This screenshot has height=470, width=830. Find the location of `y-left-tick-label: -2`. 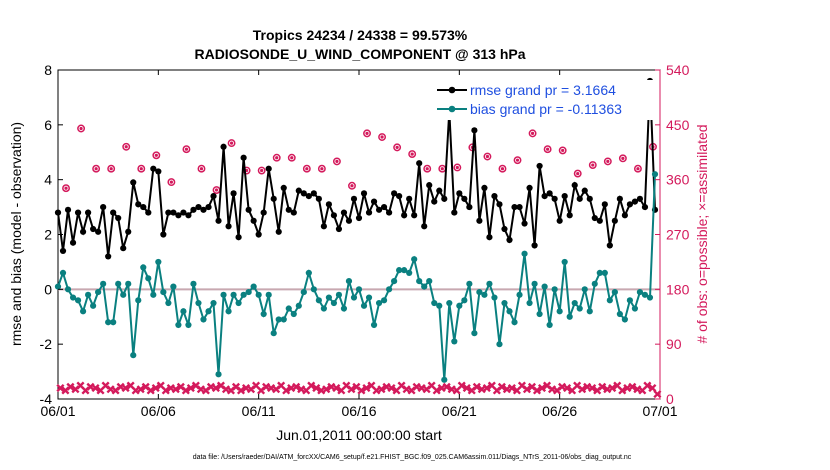

y-left-tick-label: -2 is located at coordinates (46, 344).